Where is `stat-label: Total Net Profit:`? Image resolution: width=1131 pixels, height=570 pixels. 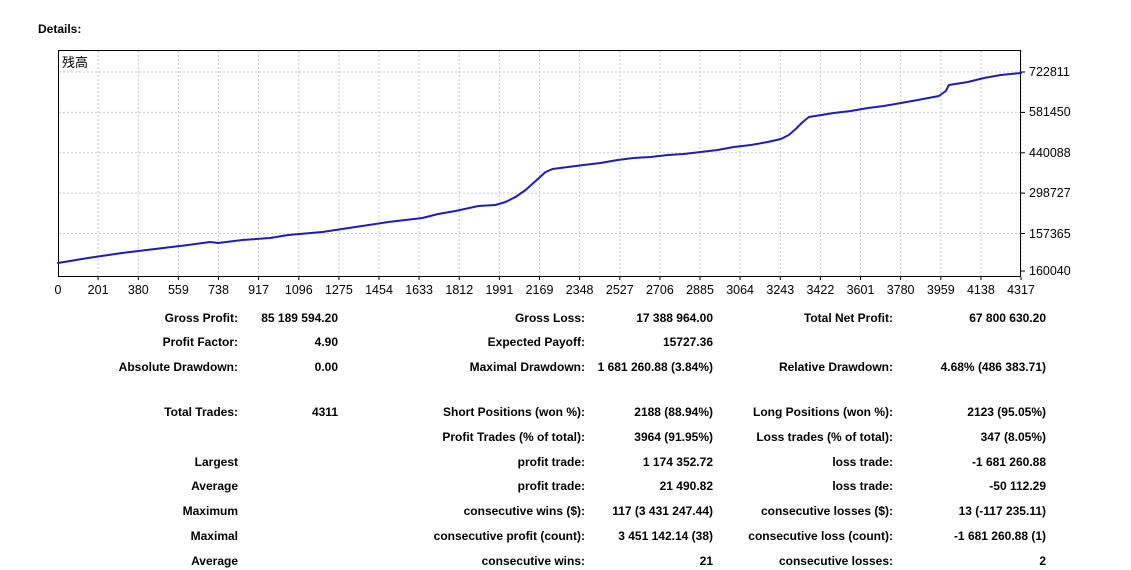 stat-label: Total Net Profit: is located at coordinates (848, 318).